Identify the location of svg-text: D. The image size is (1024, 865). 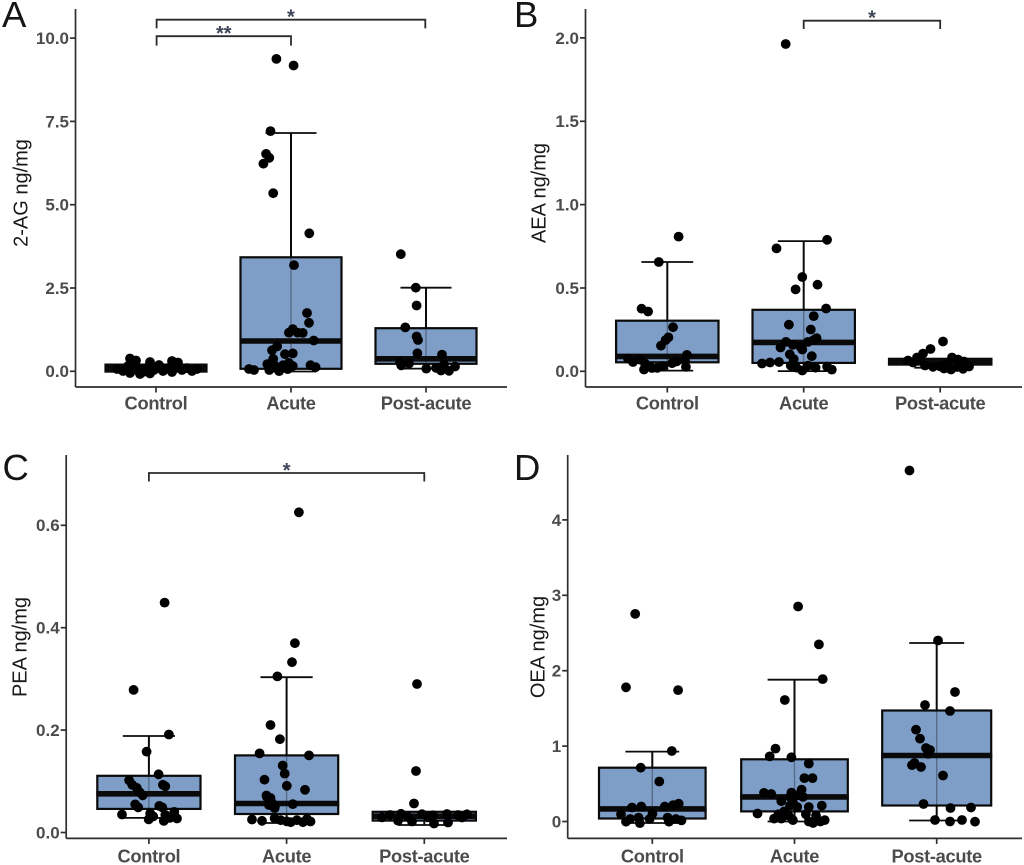
(527, 467).